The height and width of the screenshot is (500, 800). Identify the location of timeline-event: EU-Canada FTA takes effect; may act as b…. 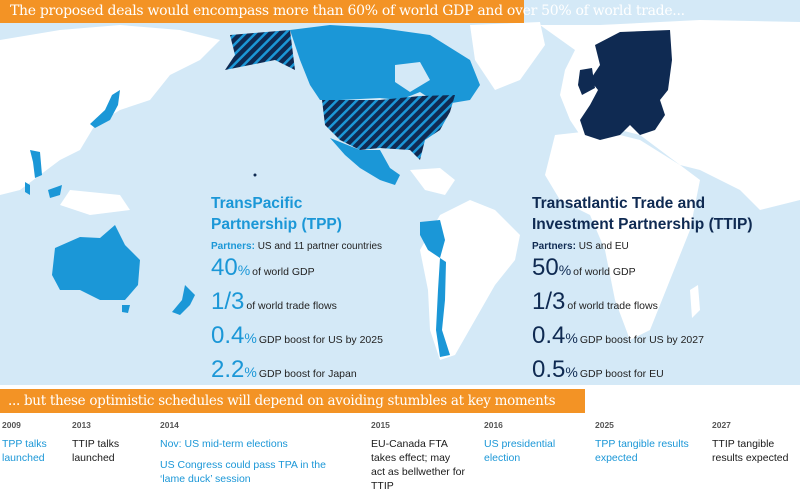
(418, 465).